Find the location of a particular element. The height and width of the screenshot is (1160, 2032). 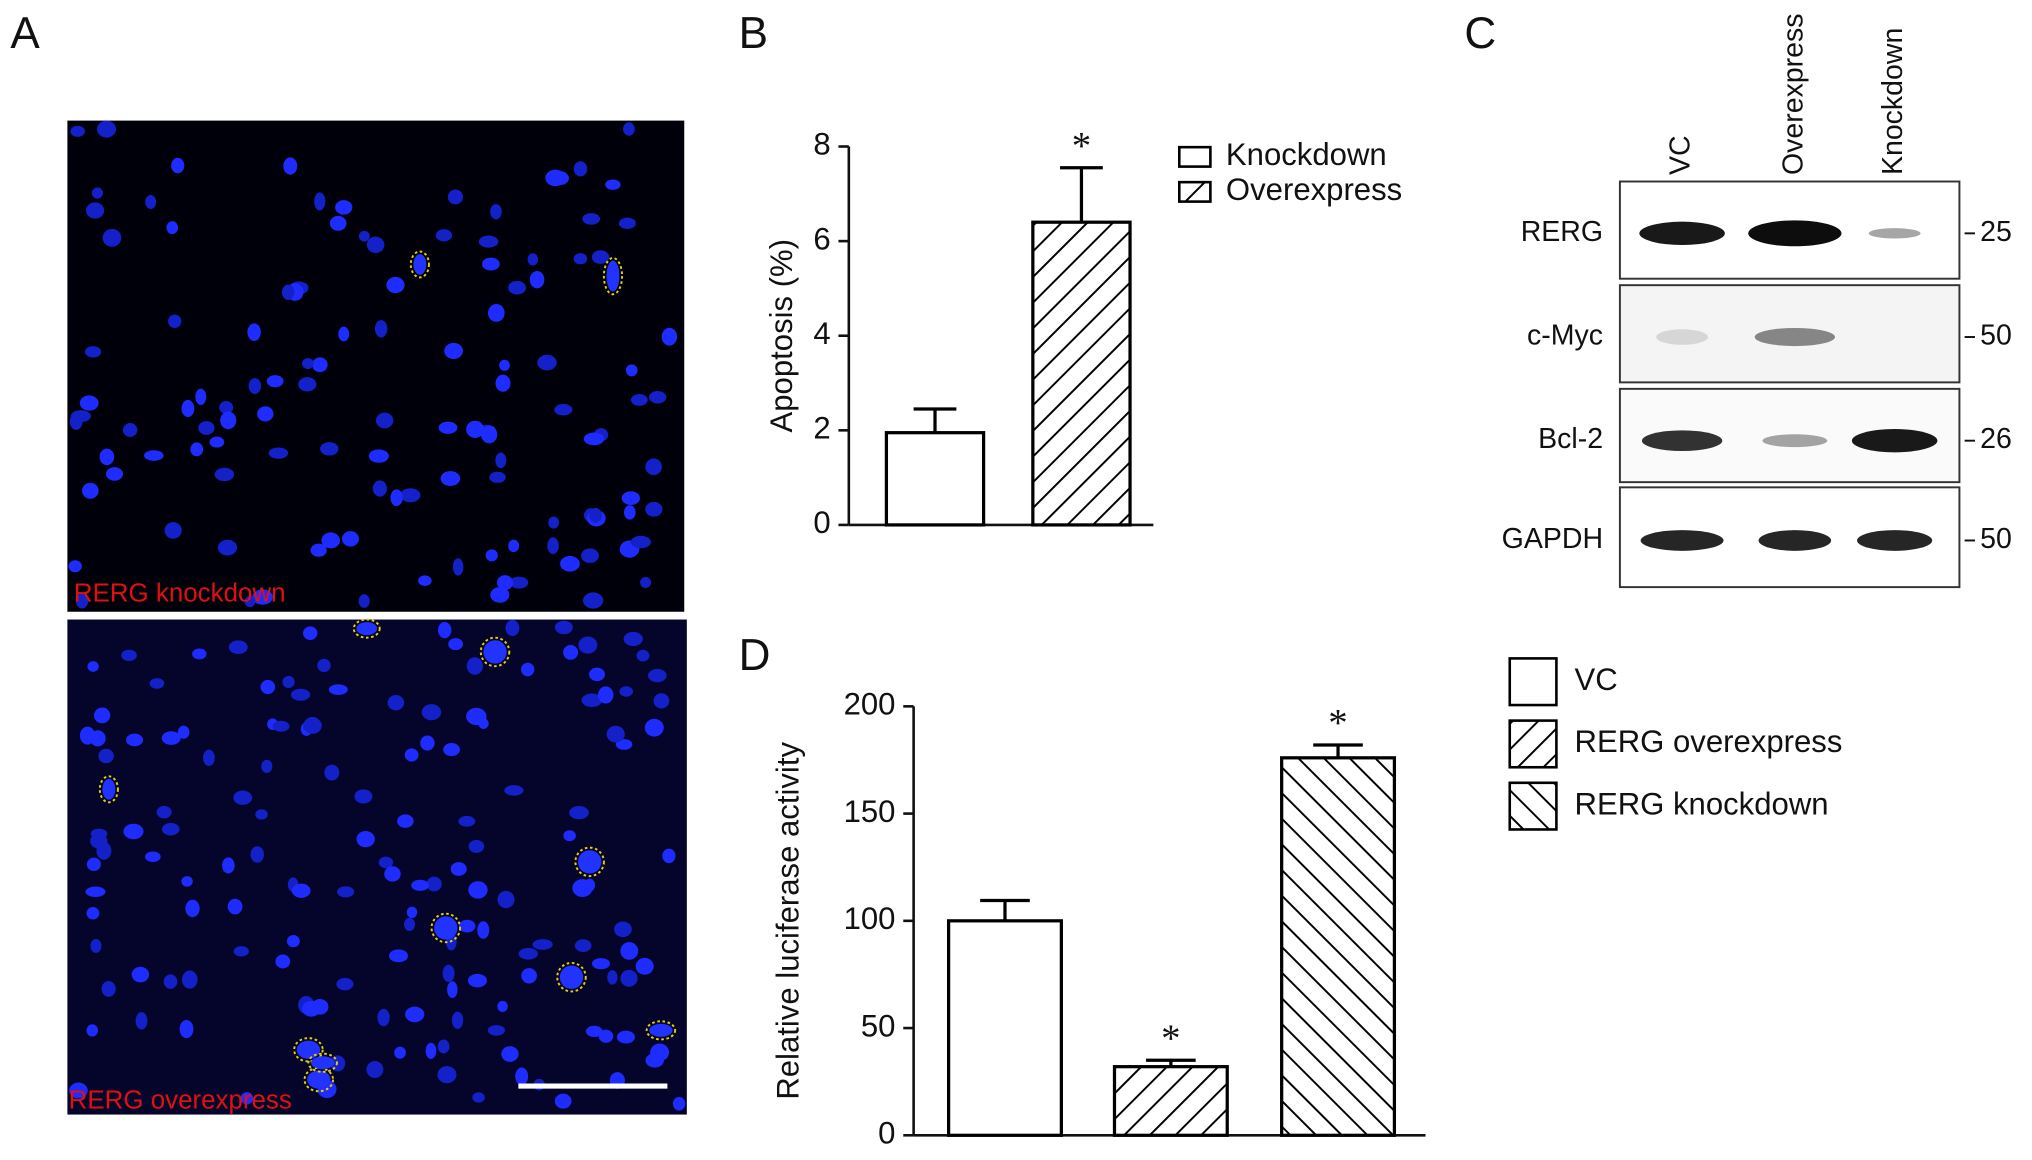

bar is located at coordinates (1081, 373).